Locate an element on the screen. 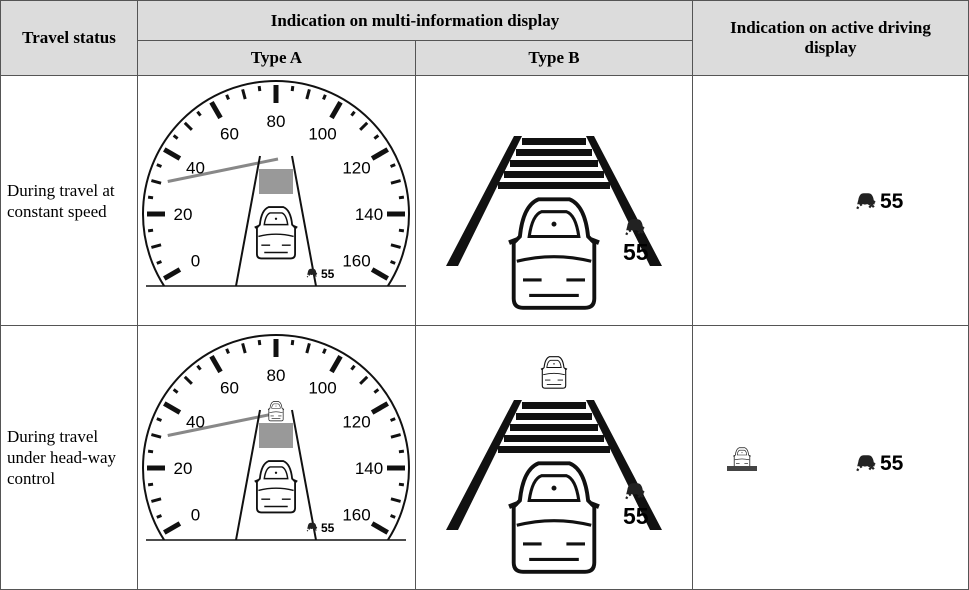 This screenshot has height=590, width=969. header-text: Indication on multi-information display is located at coordinates (415, 20).